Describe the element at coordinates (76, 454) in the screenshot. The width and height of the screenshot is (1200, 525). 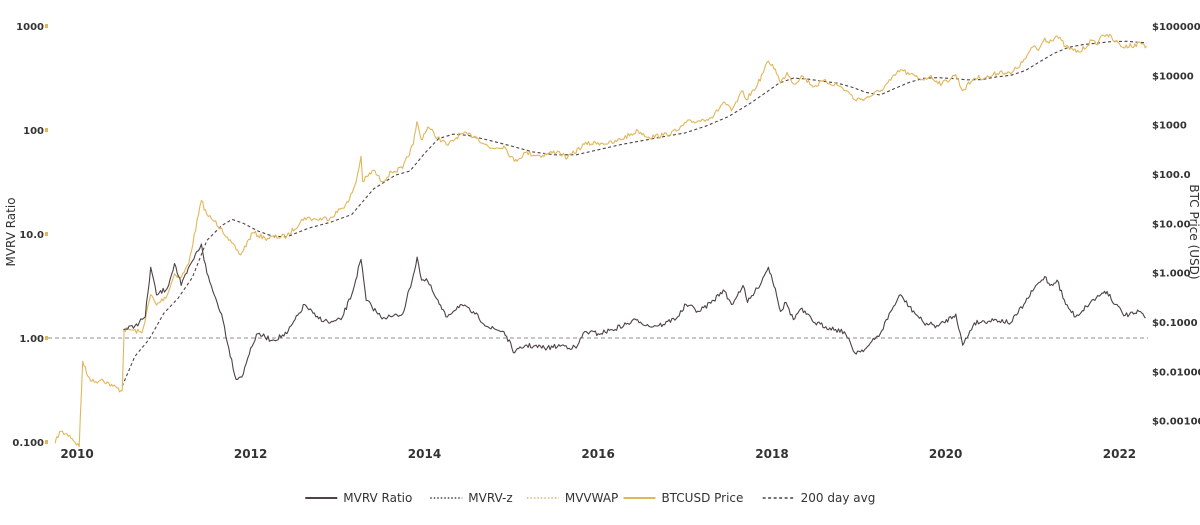
I see `x-tick-label: 2010` at that location.